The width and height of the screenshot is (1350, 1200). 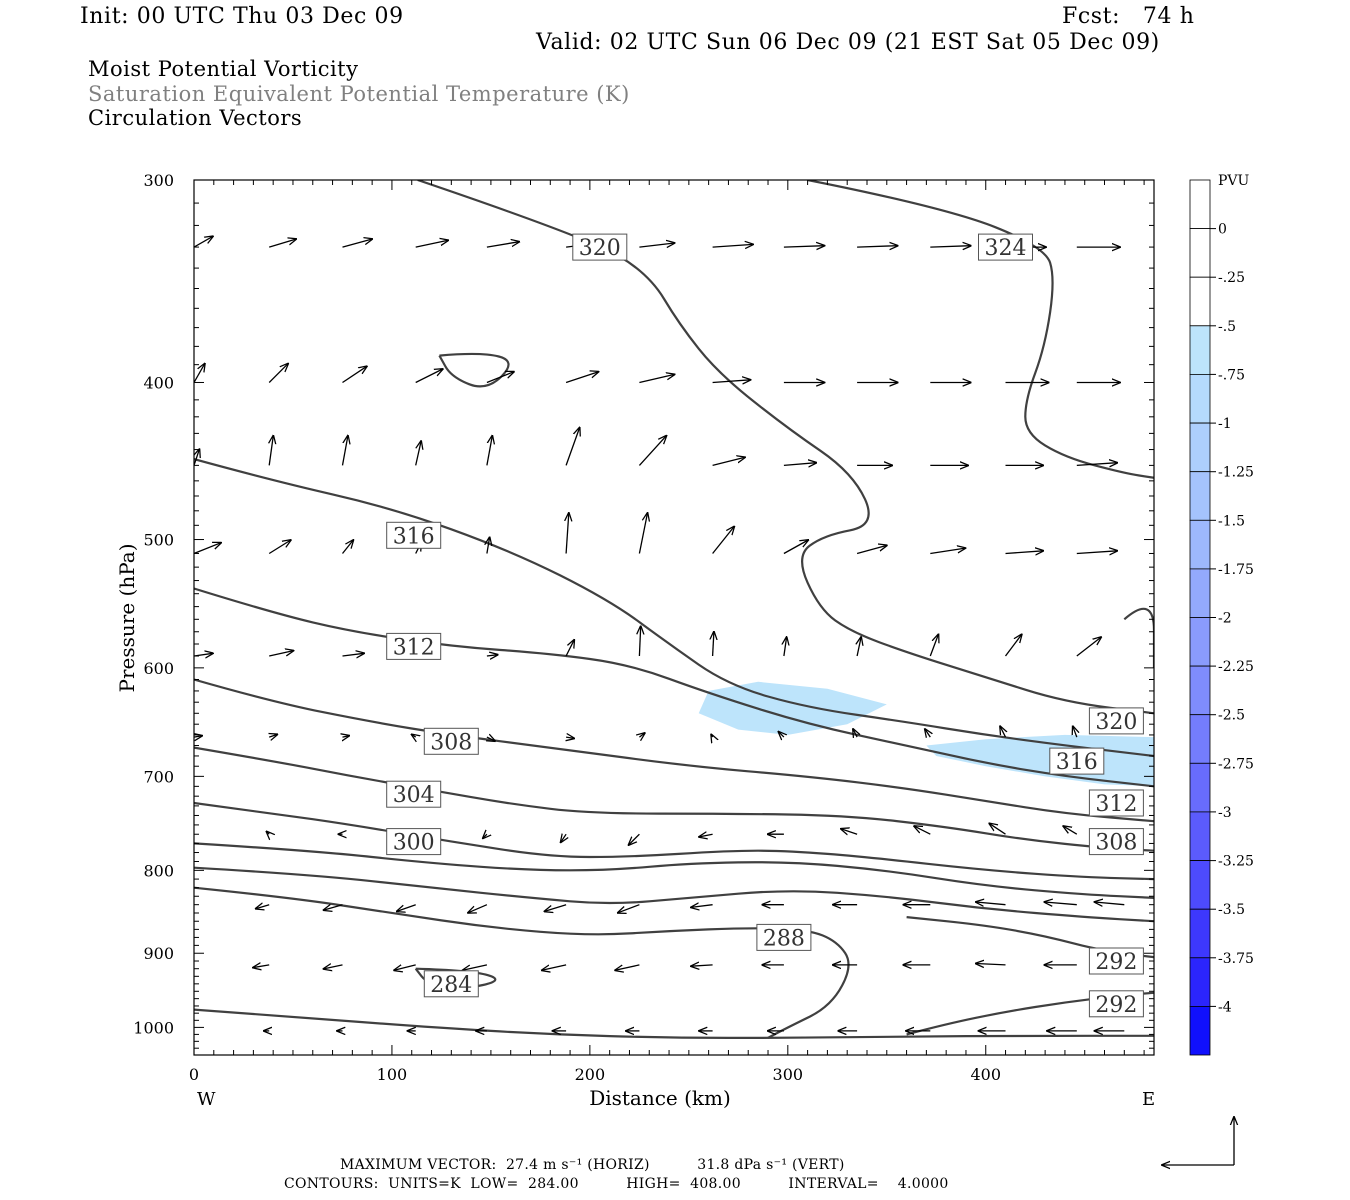 What do you see at coordinates (414, 794) in the screenshot?
I see `contour-label: 304` at bounding box center [414, 794].